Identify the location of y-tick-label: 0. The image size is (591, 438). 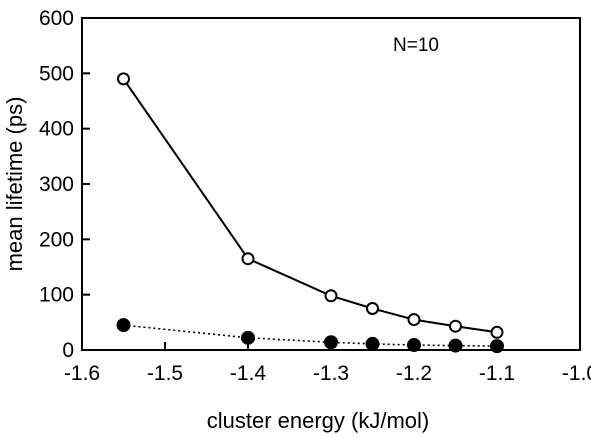
(68, 350).